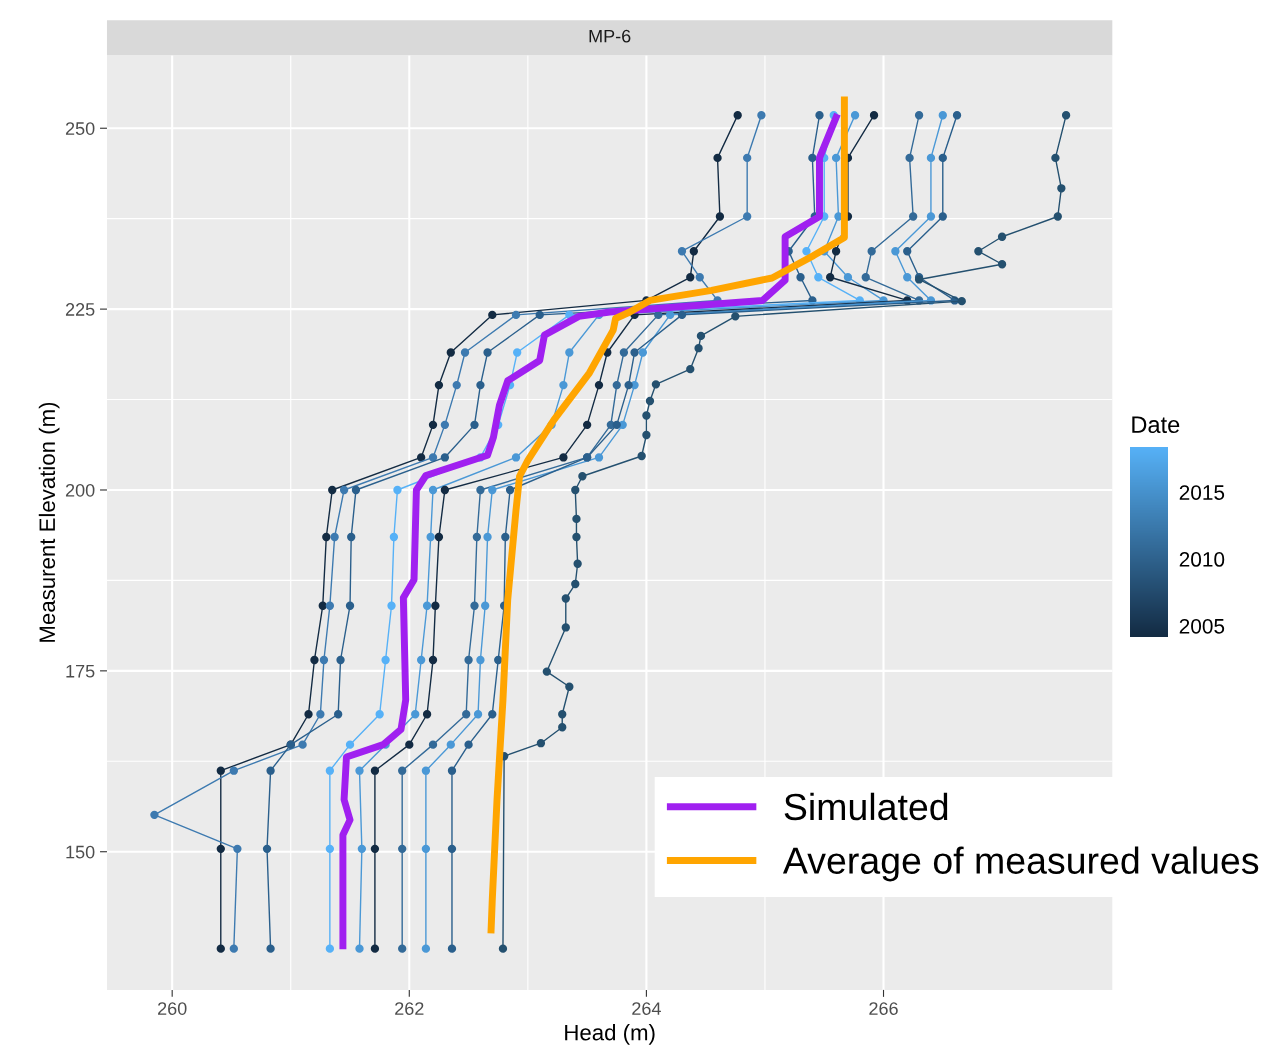  Describe the element at coordinates (866, 806) in the screenshot. I see `legend-label: Simulated` at that location.